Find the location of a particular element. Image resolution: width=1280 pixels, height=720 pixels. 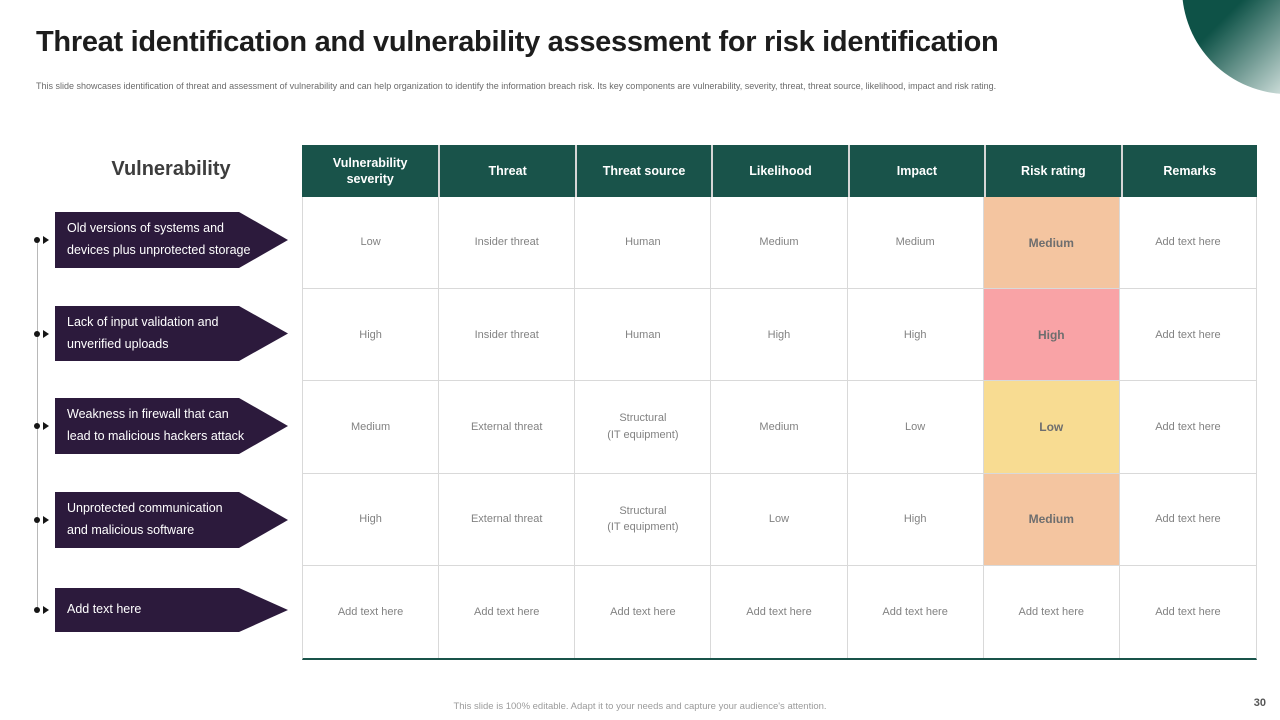

column-header-threat-source: Threat source is located at coordinates (643, 171).